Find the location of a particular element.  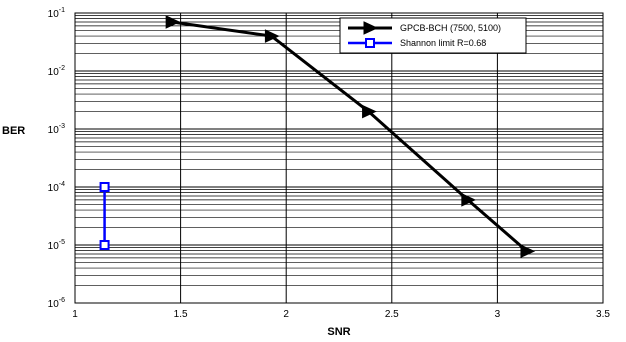

y-tick-label: 10⁻¹ is located at coordinates (56, 13).